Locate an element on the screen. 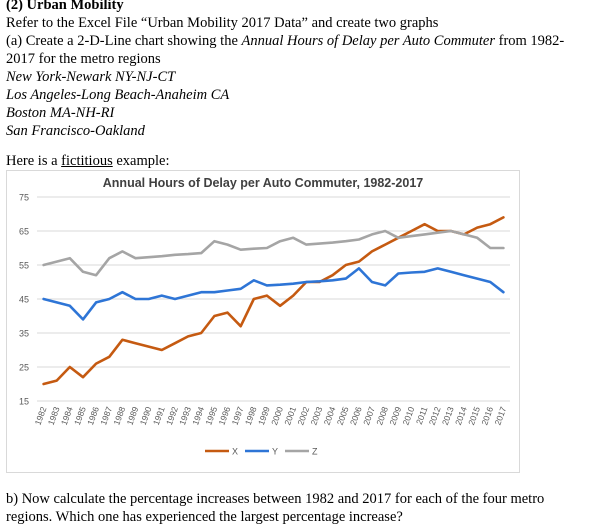 This screenshot has width=595, height=530. y-tick-label: 35 is located at coordinates (24, 334).